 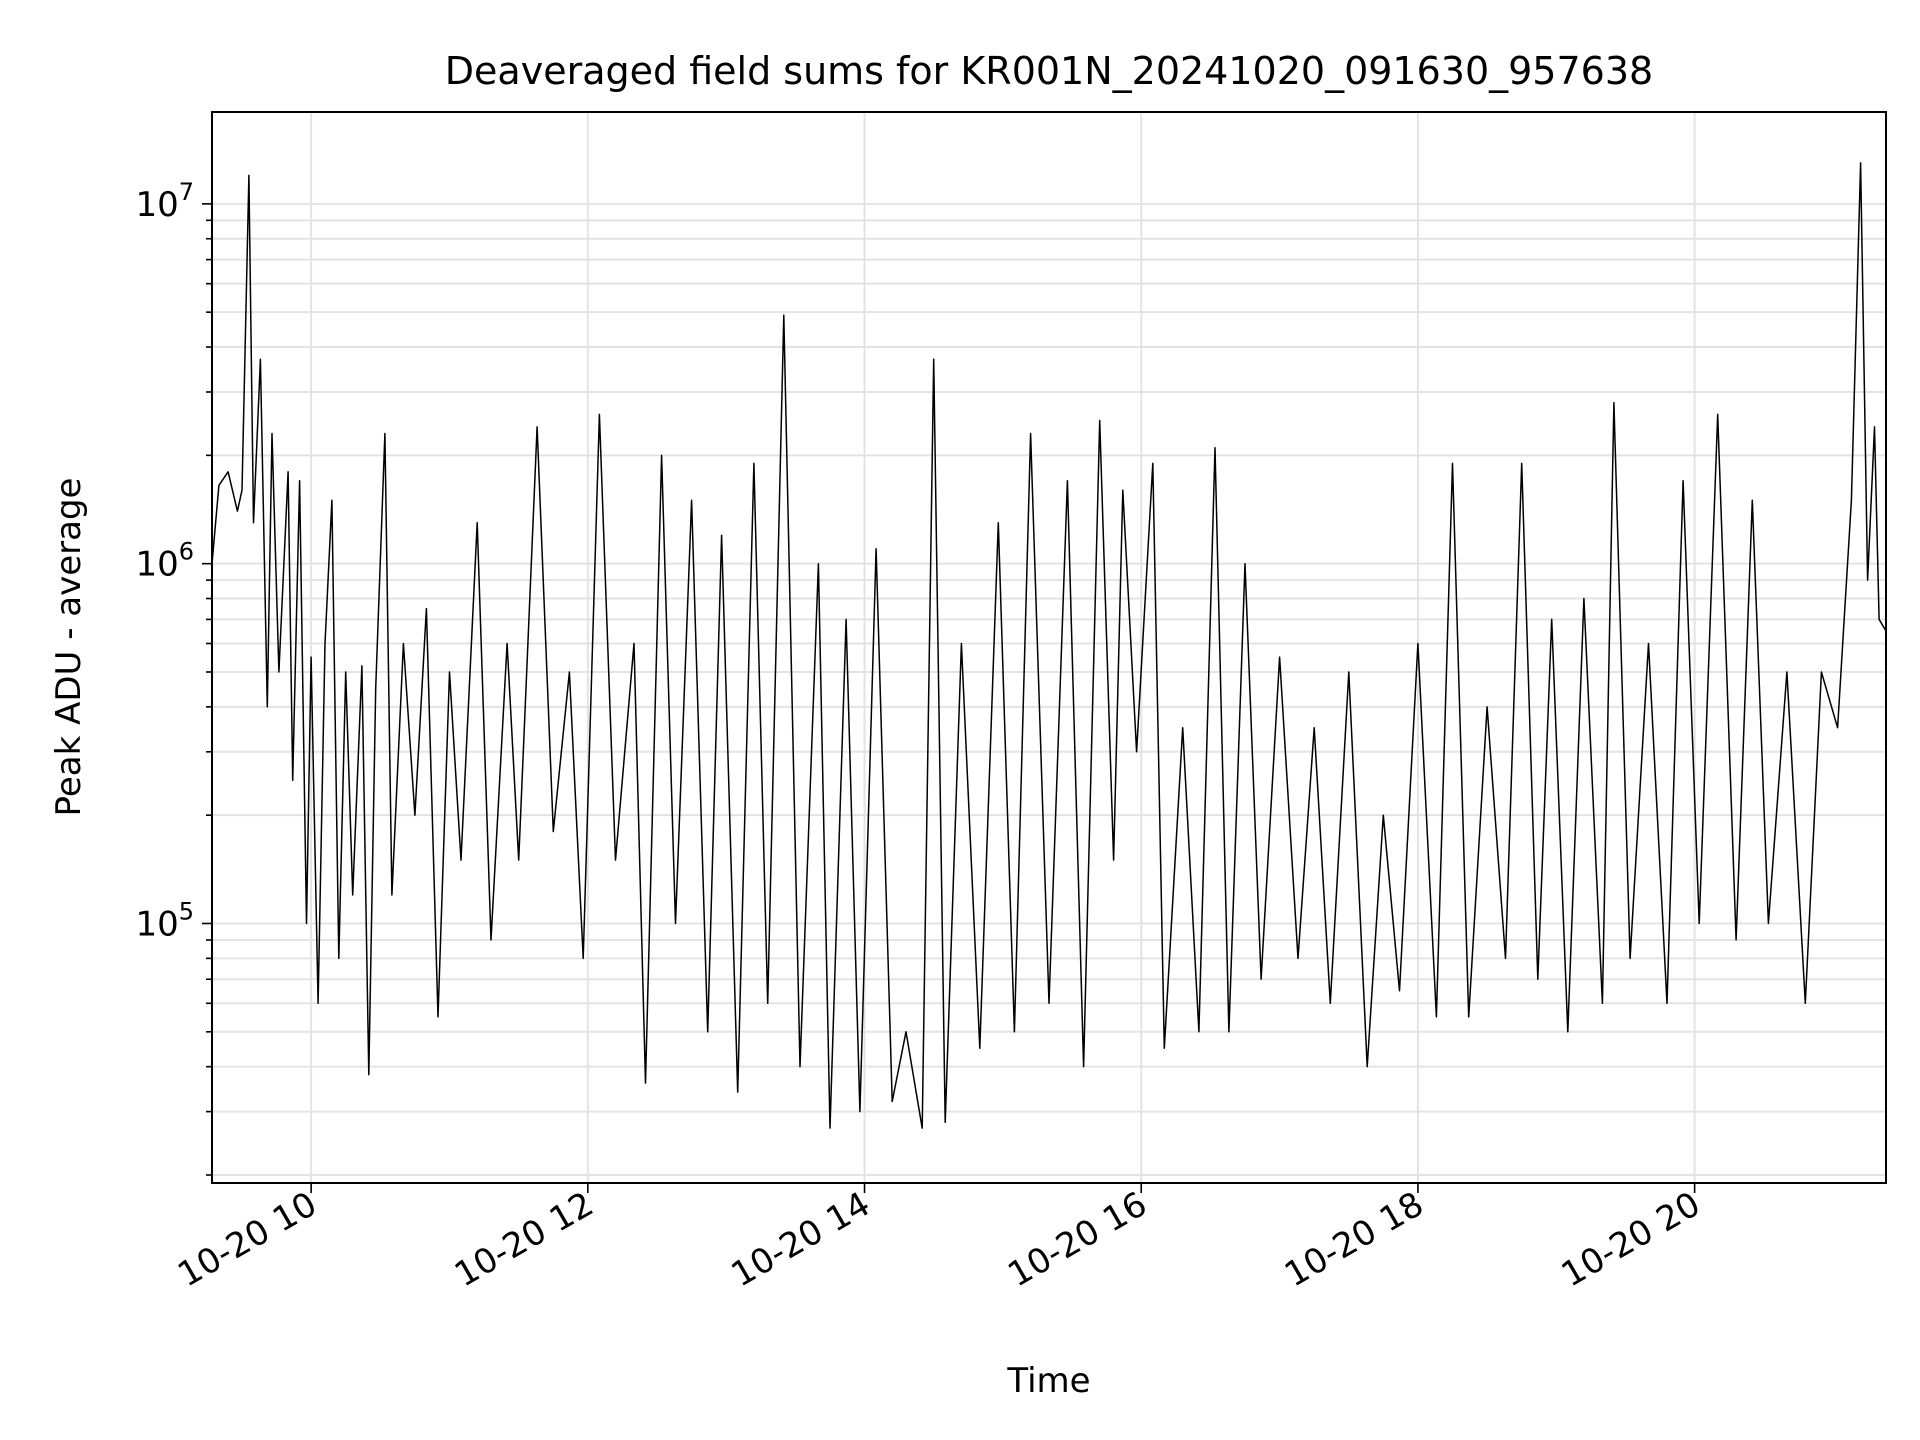 I want to click on y-axis-label: Peak ADU - average, so click(x=69, y=647).